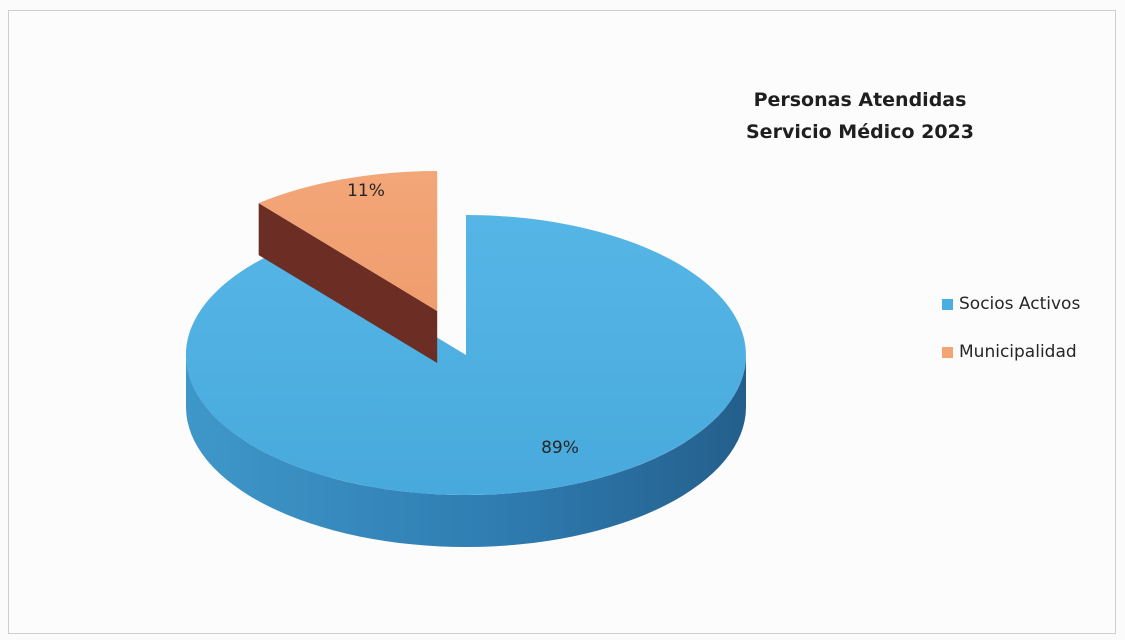 The height and width of the screenshot is (640, 1125). Describe the element at coordinates (560, 448) in the screenshot. I see `data-label-socios-activos: 89%` at that location.